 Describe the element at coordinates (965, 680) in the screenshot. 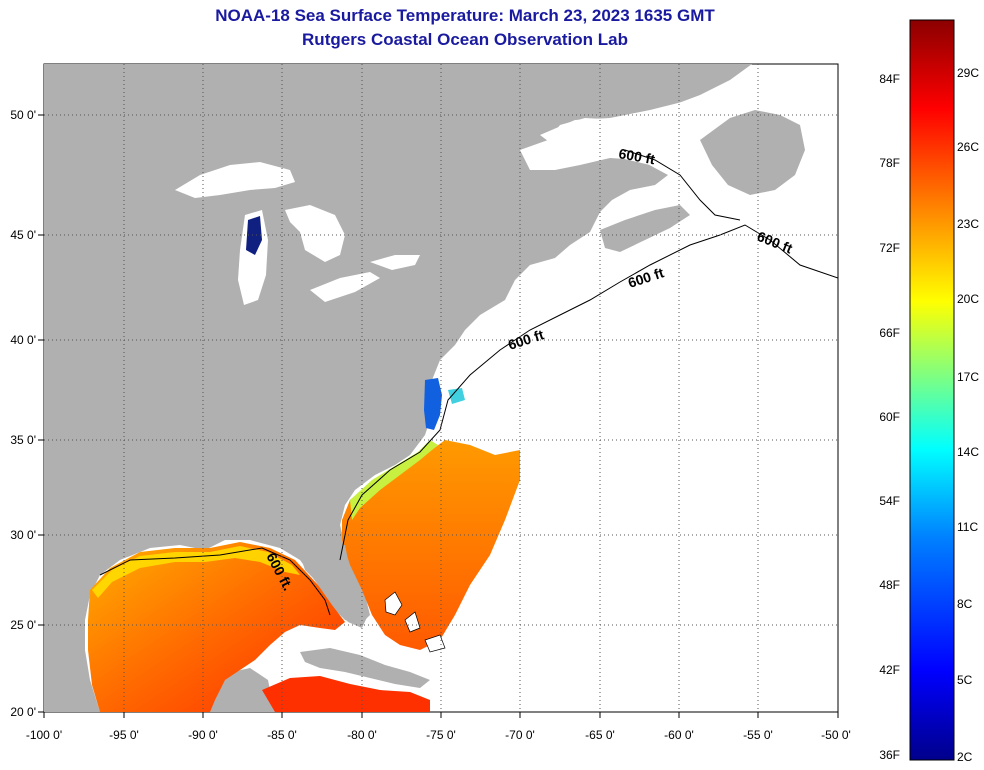

I see `colorbar-c-label: 5C` at that location.